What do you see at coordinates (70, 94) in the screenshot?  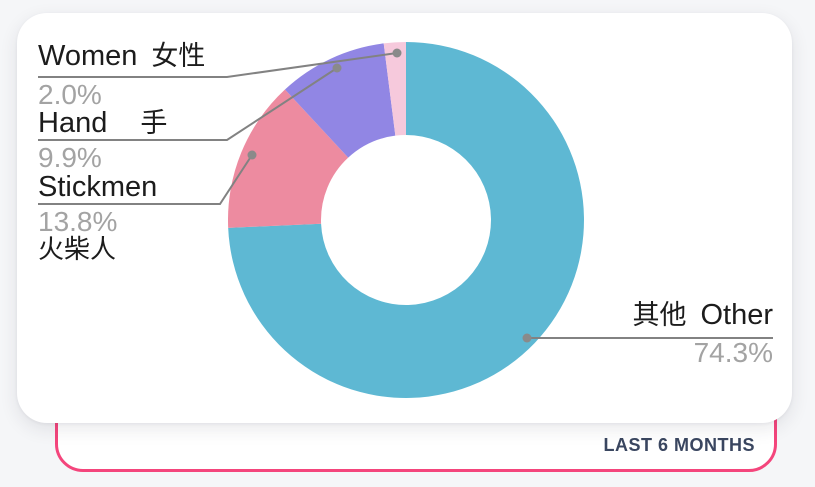 I see `callout-pct-women: 2.0%` at bounding box center [70, 94].